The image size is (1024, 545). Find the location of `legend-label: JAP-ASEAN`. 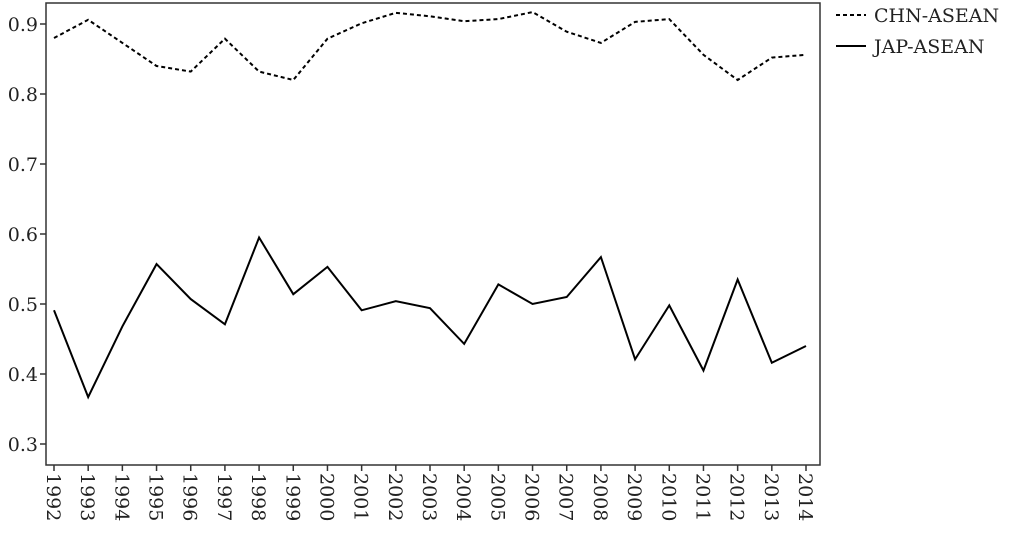

legend-label: JAP-ASEAN is located at coordinates (928, 47).